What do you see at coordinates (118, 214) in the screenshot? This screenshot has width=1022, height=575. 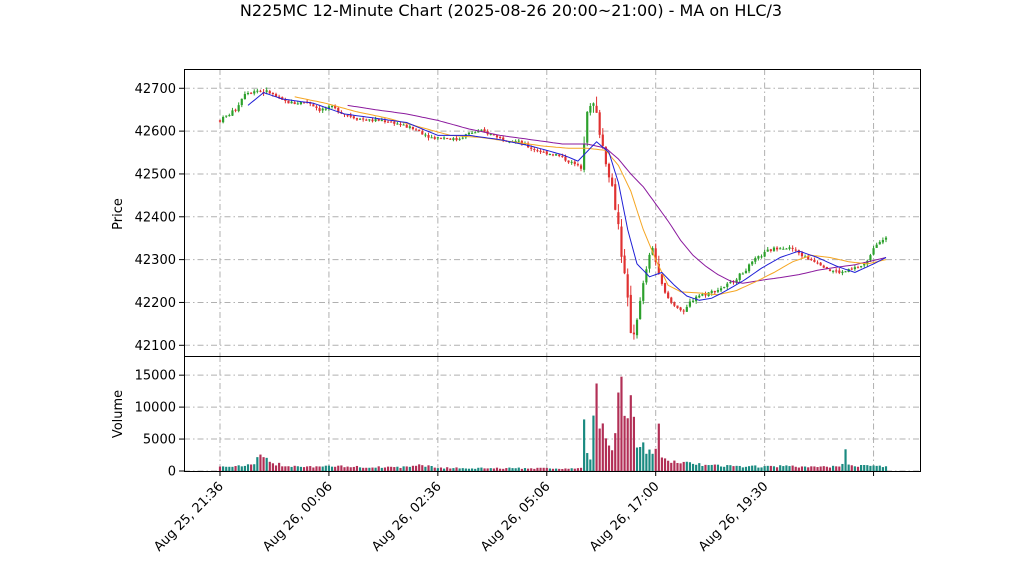 I see `price-axis-label: Price` at bounding box center [118, 214].